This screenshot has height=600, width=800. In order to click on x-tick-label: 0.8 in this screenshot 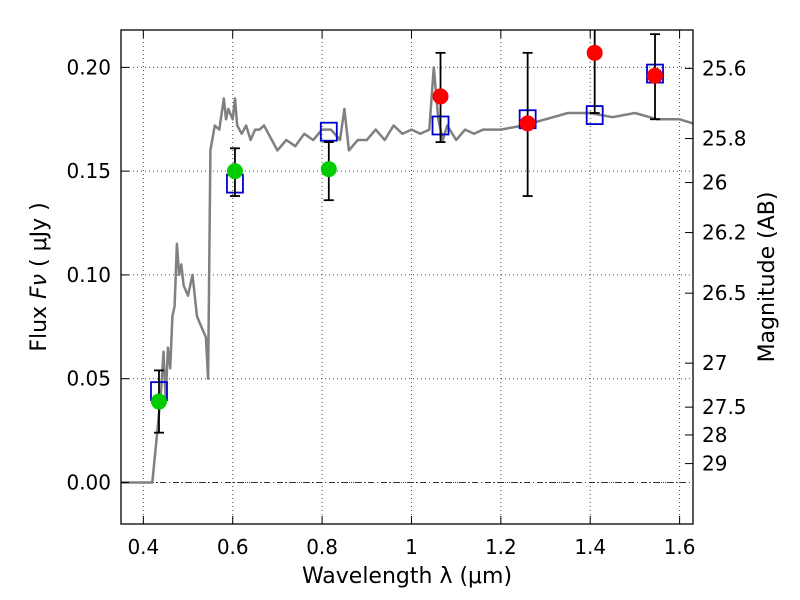, I will do `click(322, 547)`.